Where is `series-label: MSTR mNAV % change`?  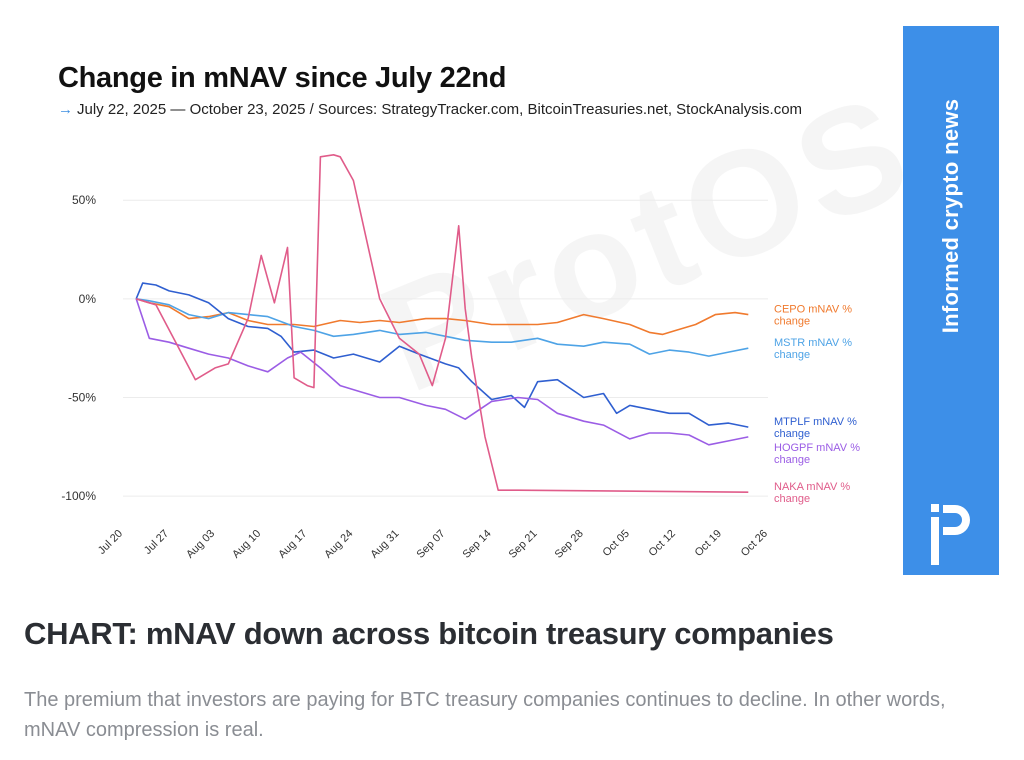 series-label: MSTR mNAV % change is located at coordinates (813, 349).